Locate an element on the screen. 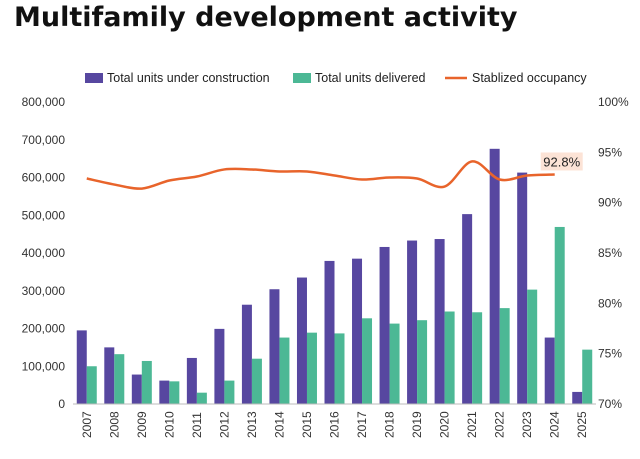 This screenshot has width=640, height=459. x-tick-label: 2024 is located at coordinates (555, 424).